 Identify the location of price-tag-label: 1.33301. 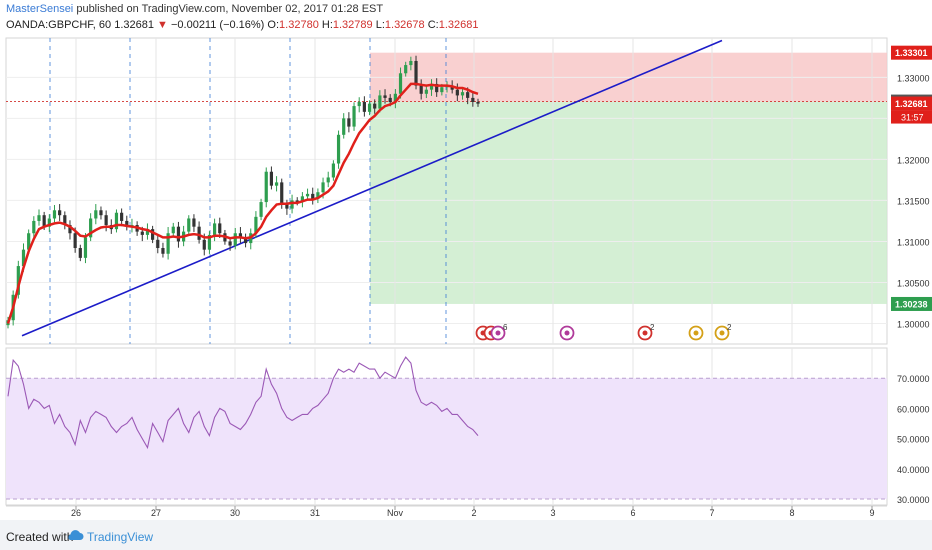
(911, 53).